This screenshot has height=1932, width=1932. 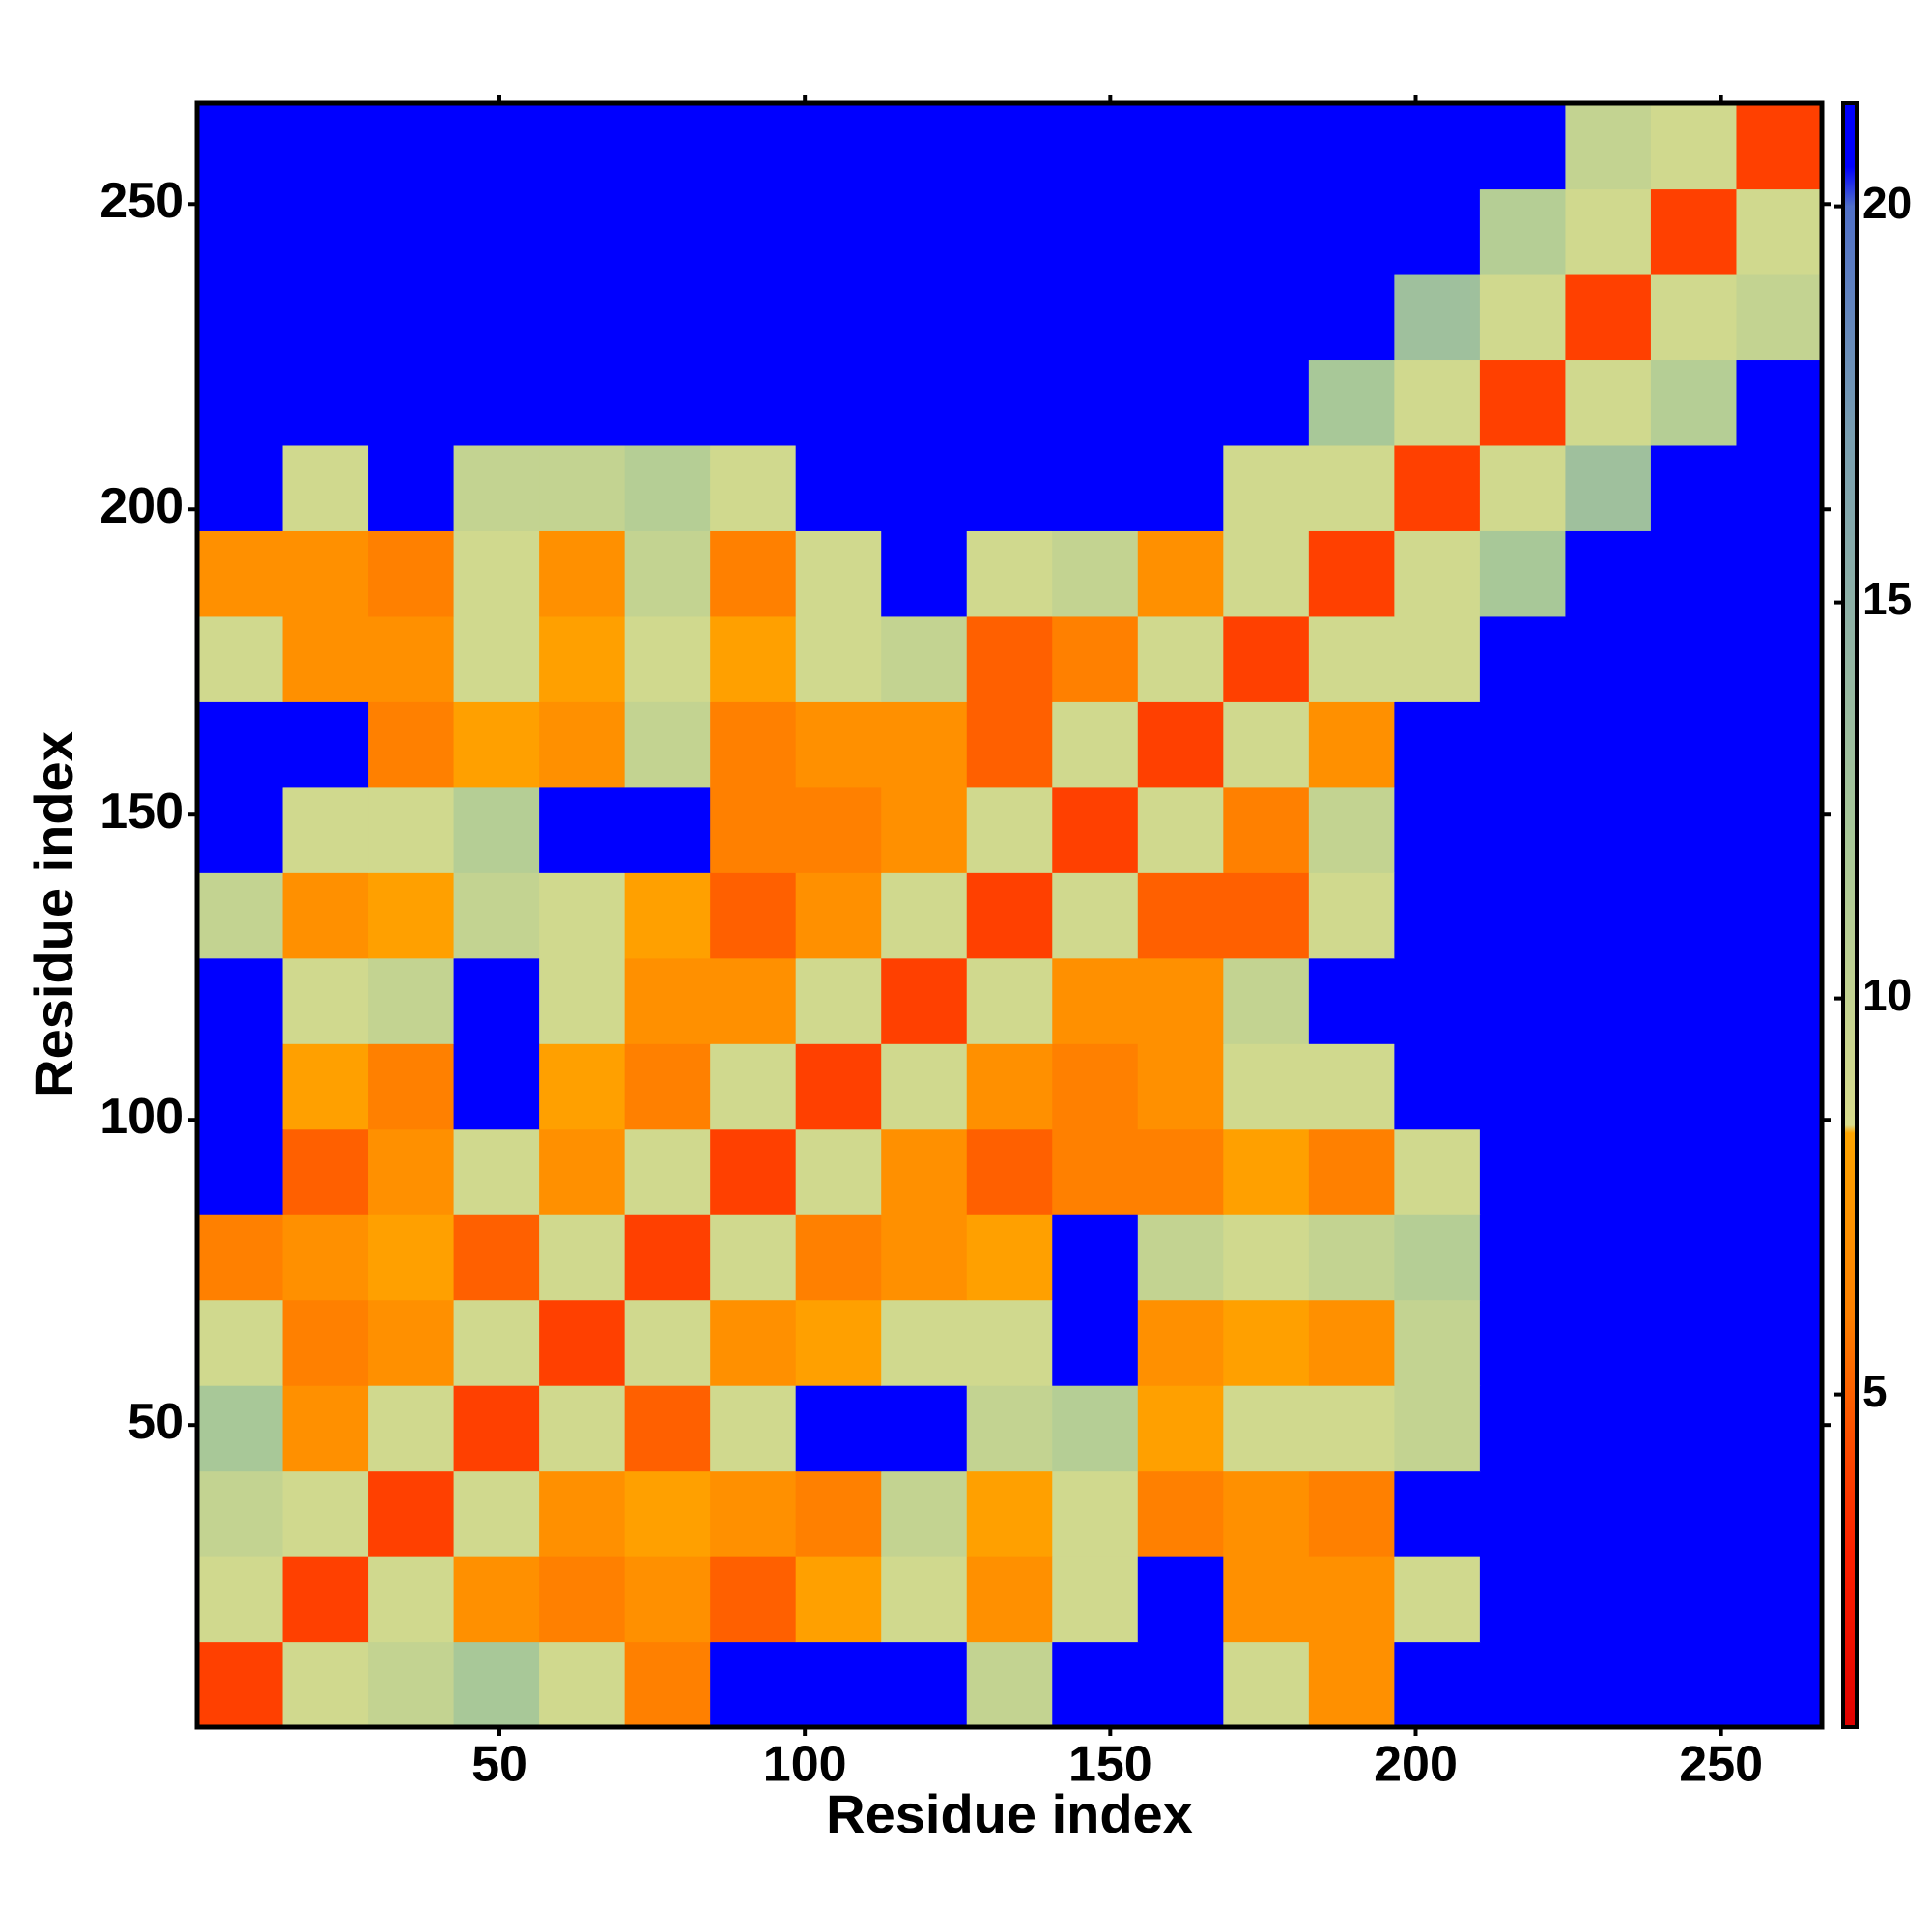 I want to click on y-axis-title: Residue index, so click(x=53, y=914).